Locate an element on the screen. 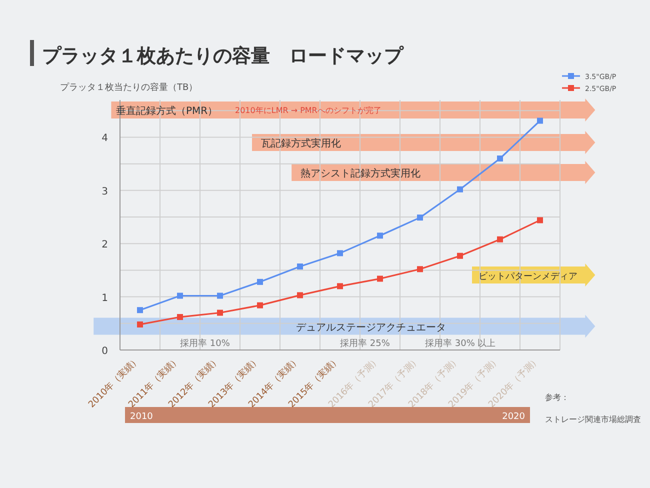 The height and width of the screenshot is (488, 650). chart-title: プラッタ１枚あたりの容量 ロードマップ is located at coordinates (223, 56).